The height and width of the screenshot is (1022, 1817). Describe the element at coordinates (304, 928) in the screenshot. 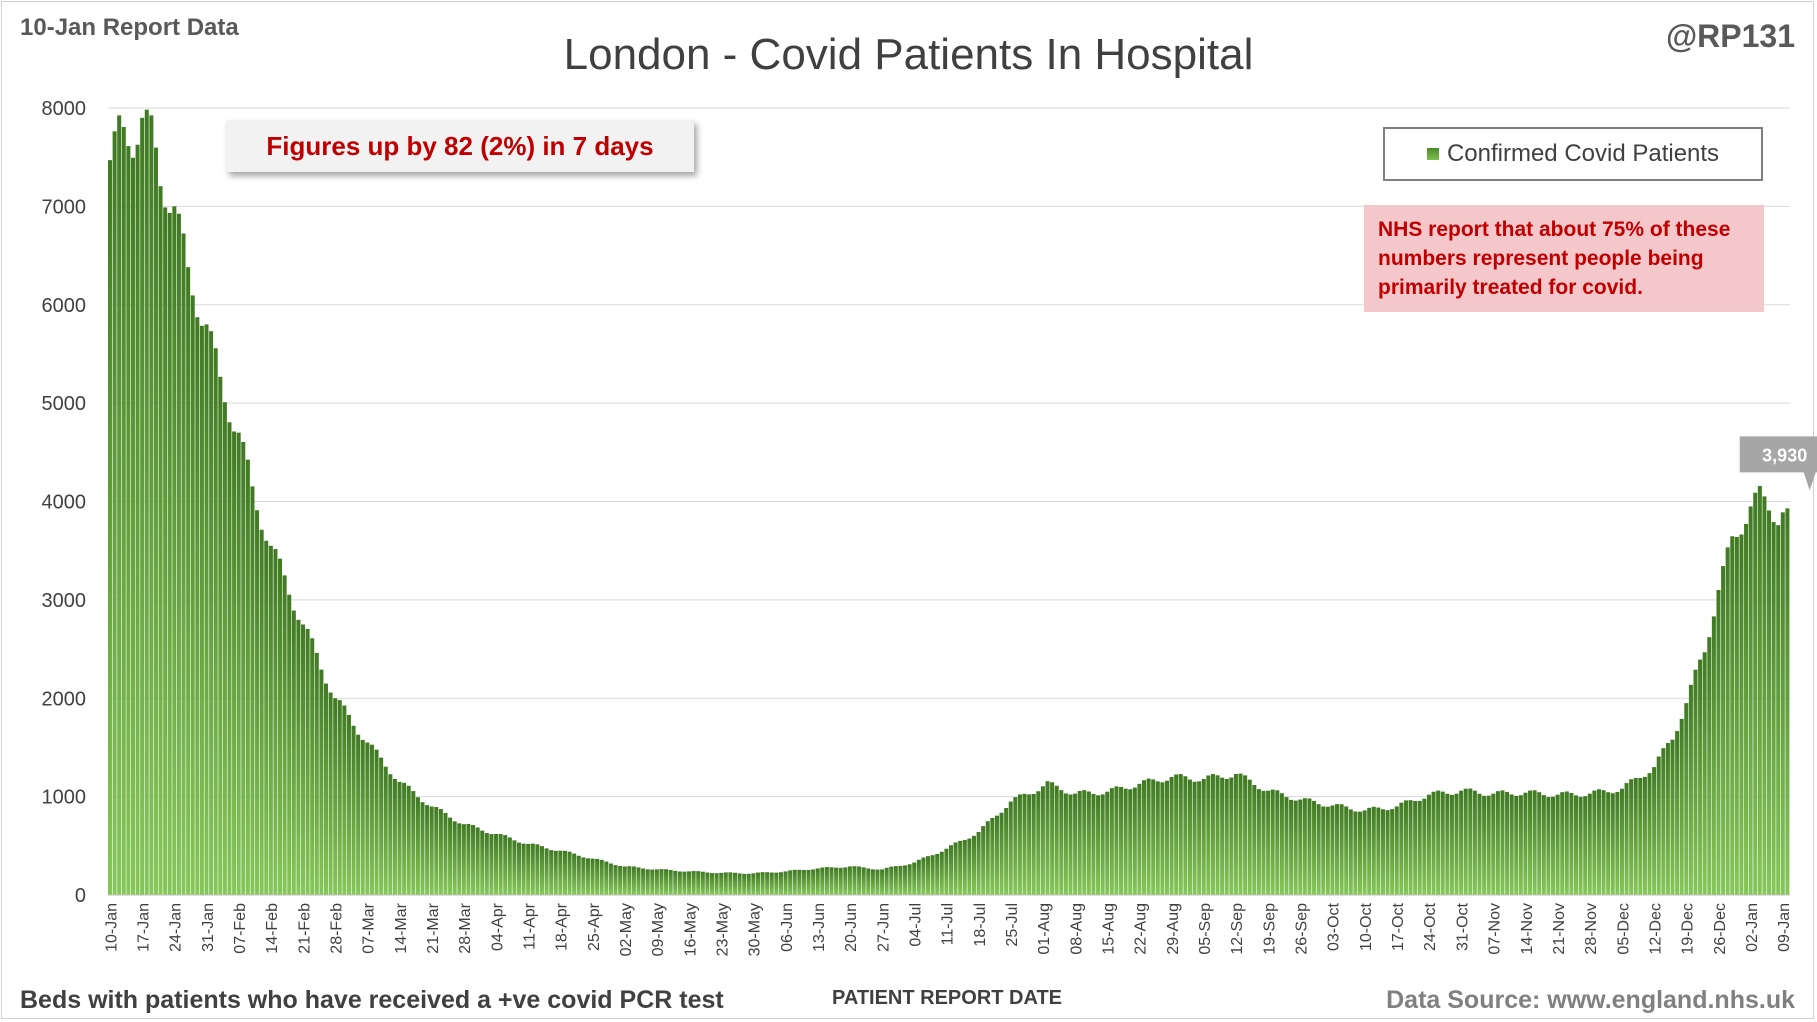

I see `x-tick-label: 21-Feb` at that location.